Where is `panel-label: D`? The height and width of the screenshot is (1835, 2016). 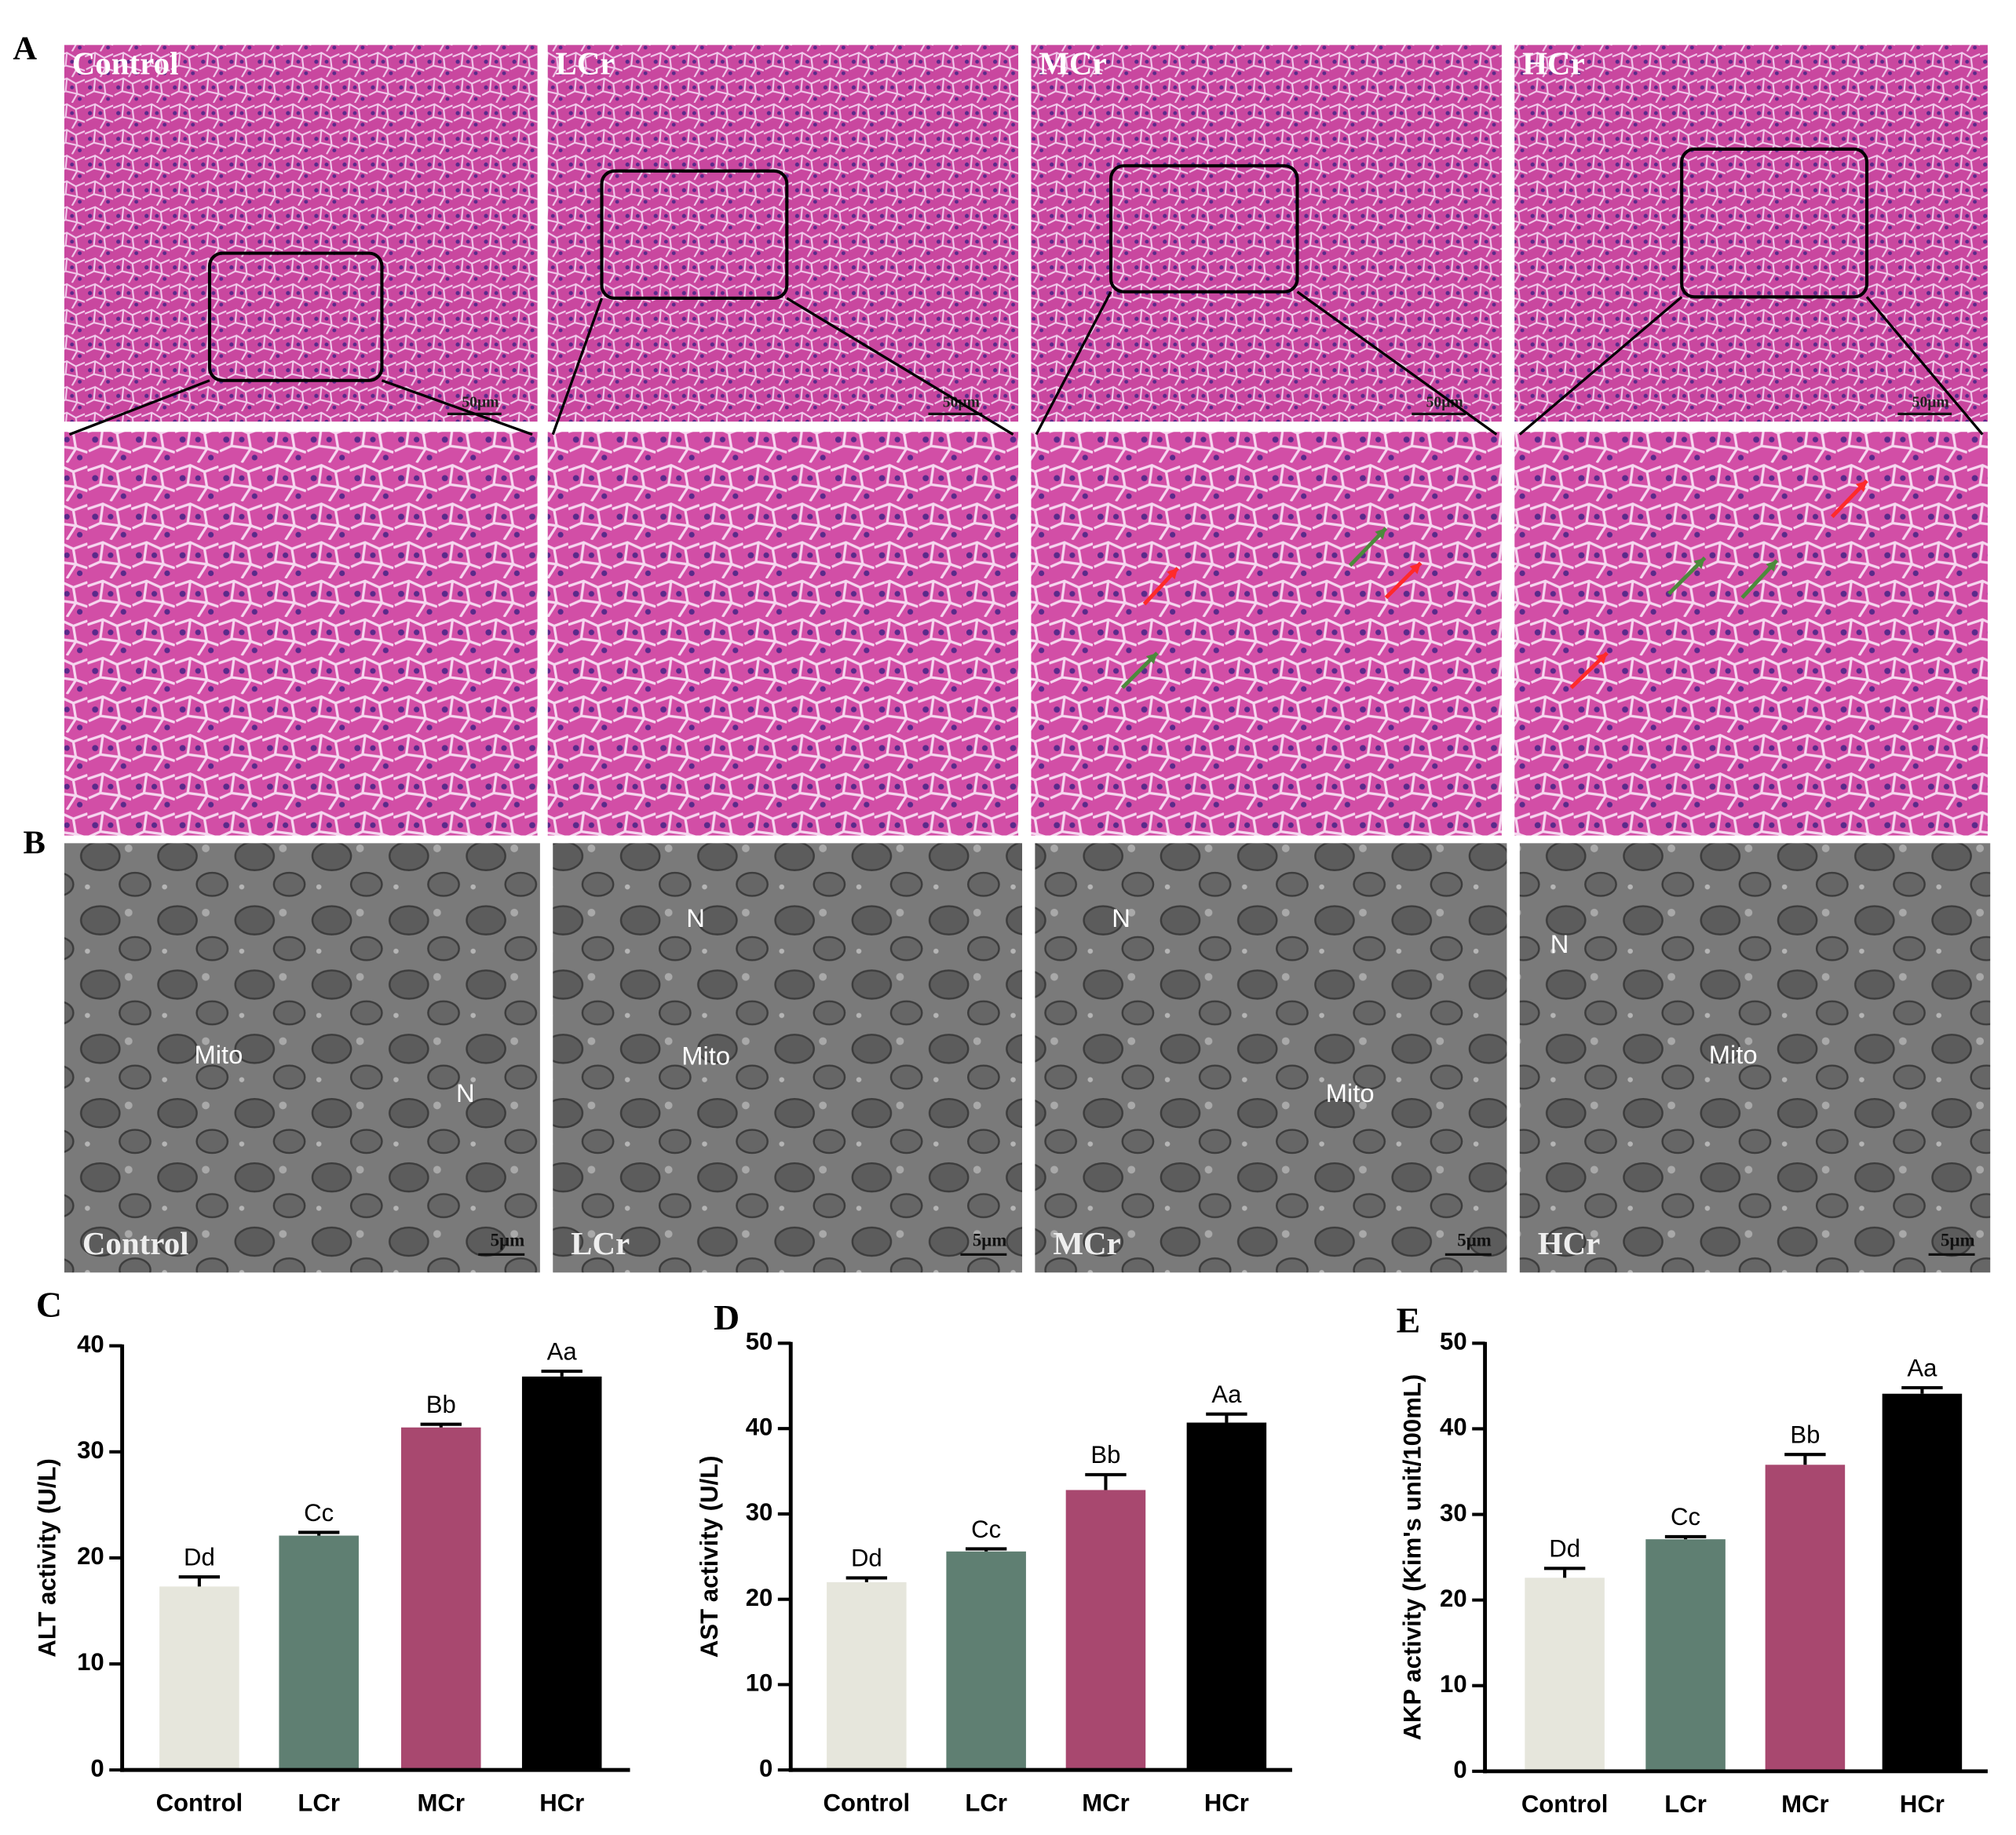
panel-label: D is located at coordinates (727, 1317).